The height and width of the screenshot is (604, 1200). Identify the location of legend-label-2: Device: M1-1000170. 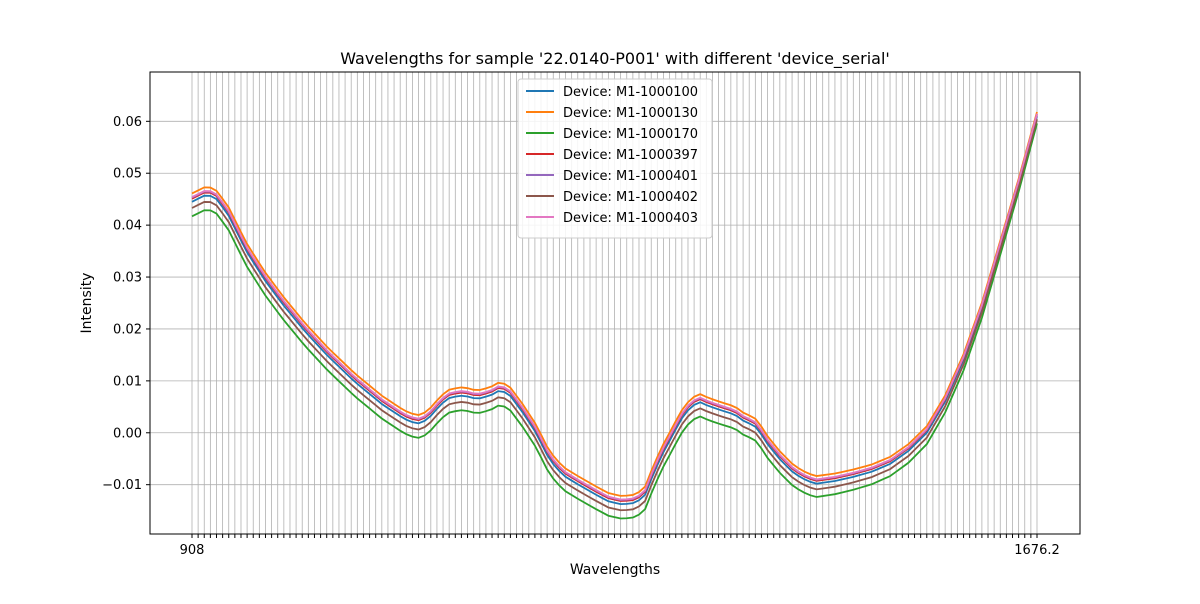
(630, 134).